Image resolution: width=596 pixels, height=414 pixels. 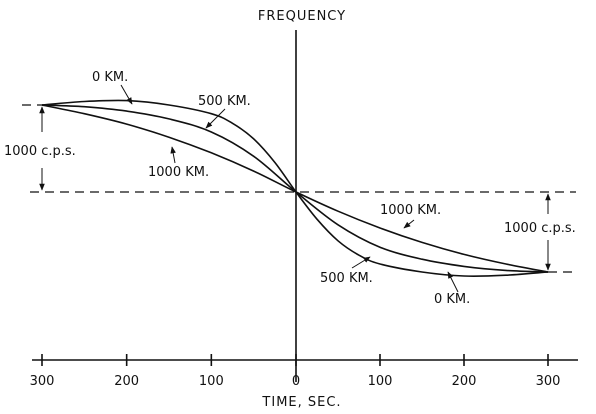 I want to click on x-tick-label: 0, so click(x=296, y=381).